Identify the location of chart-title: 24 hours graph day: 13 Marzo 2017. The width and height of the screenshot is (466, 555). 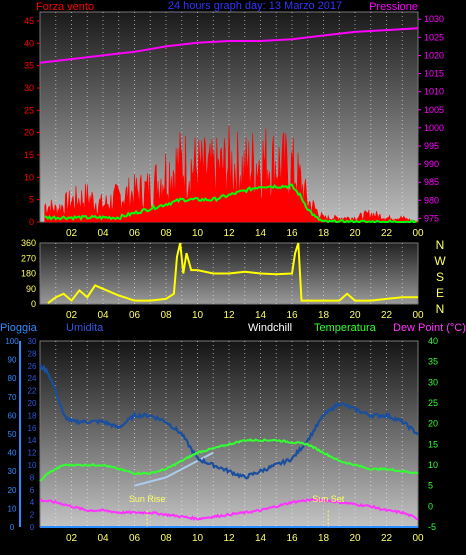
(255, 6).